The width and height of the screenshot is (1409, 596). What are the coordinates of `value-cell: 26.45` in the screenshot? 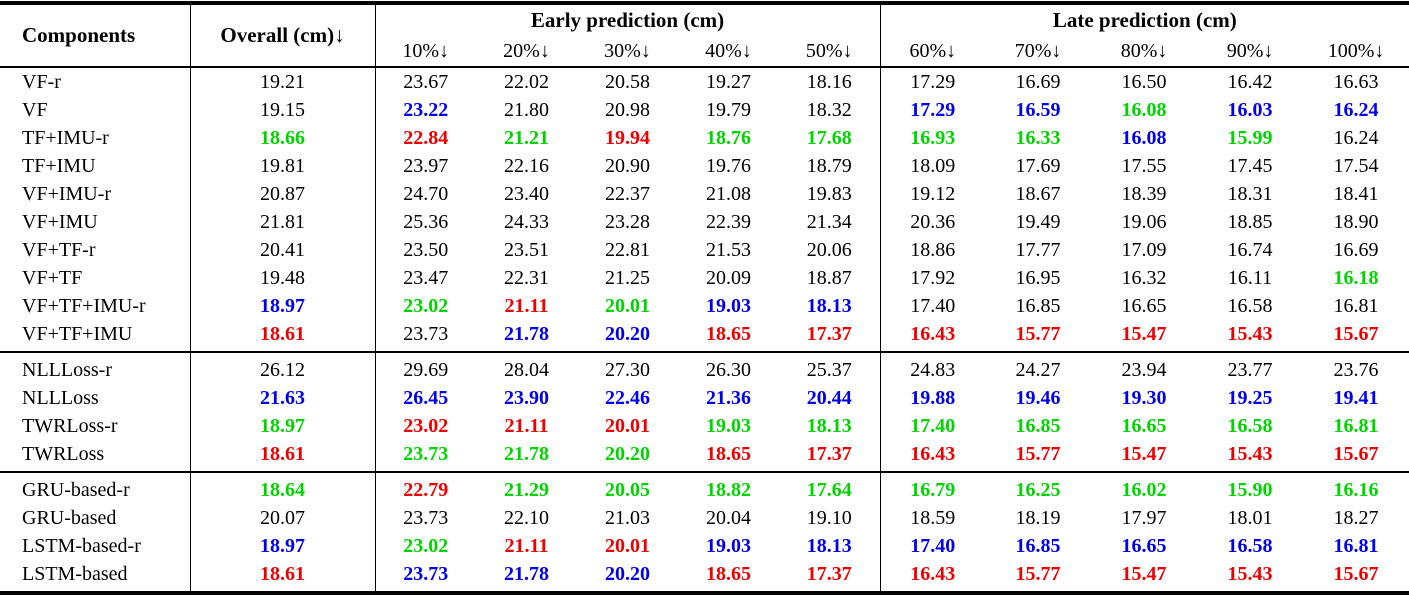 It's located at (425, 398).